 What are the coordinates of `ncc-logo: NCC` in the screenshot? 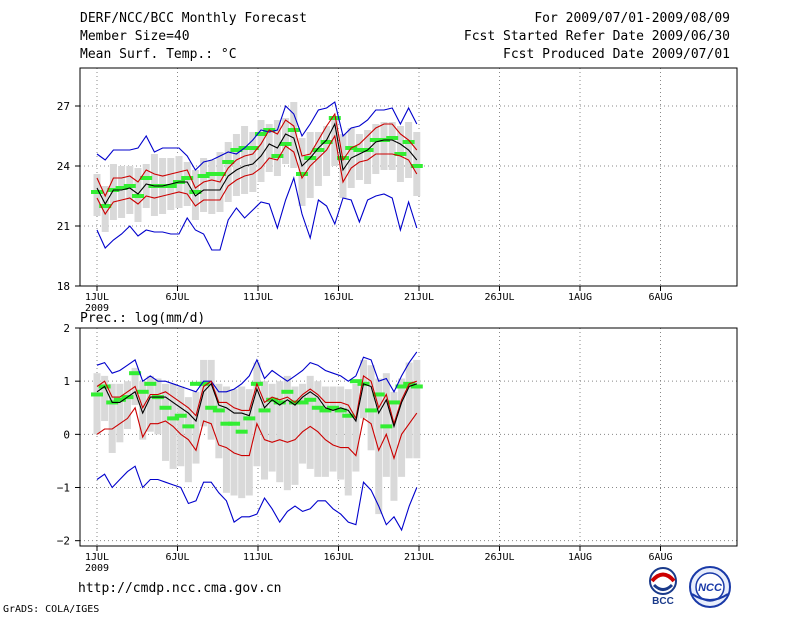 It's located at (710, 590).